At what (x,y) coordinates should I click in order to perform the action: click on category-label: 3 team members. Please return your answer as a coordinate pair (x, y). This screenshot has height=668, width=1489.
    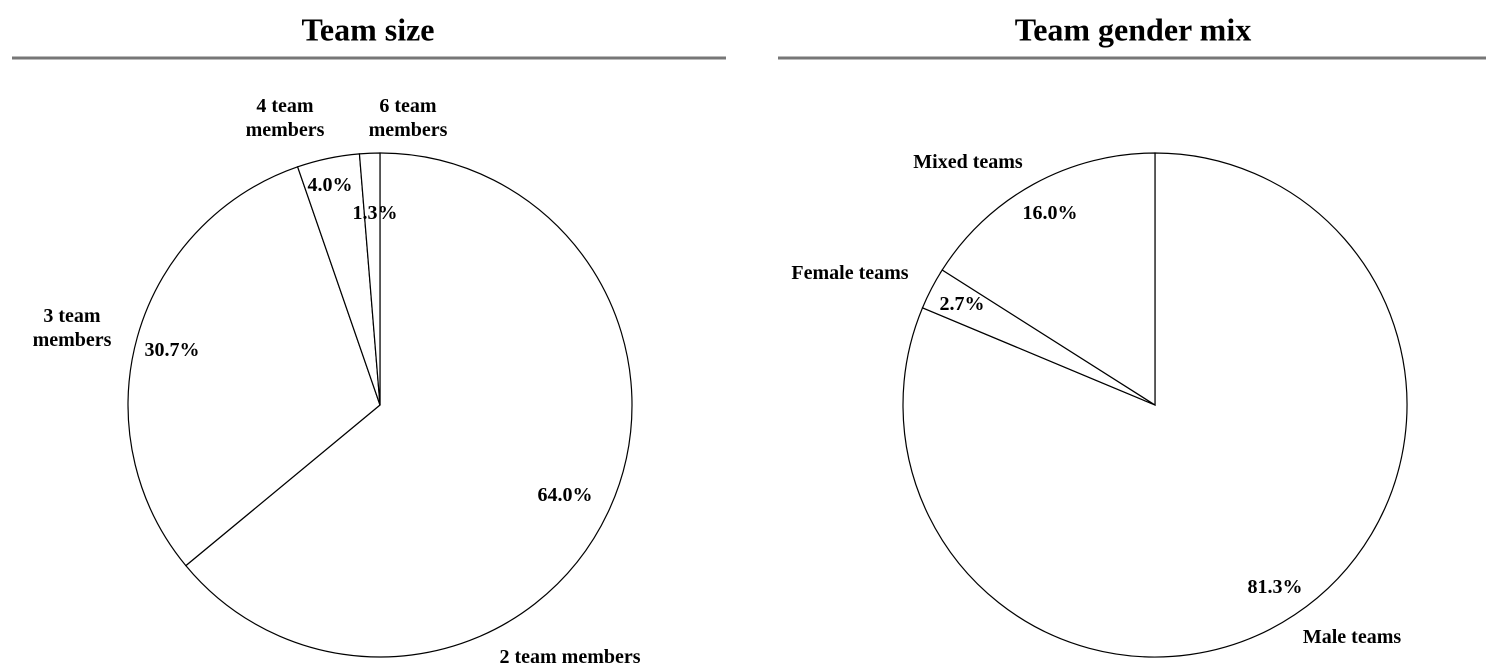
    Looking at the image, I should click on (72, 328).